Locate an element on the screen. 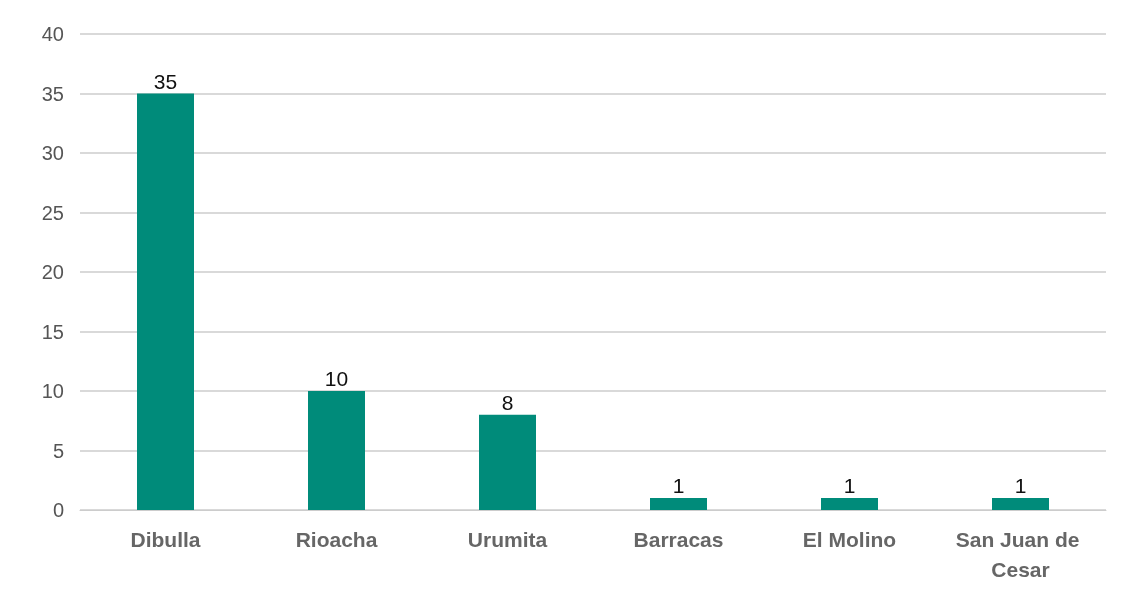 The image size is (1144, 593). y-tick-label: 15 is located at coordinates (52, 331).